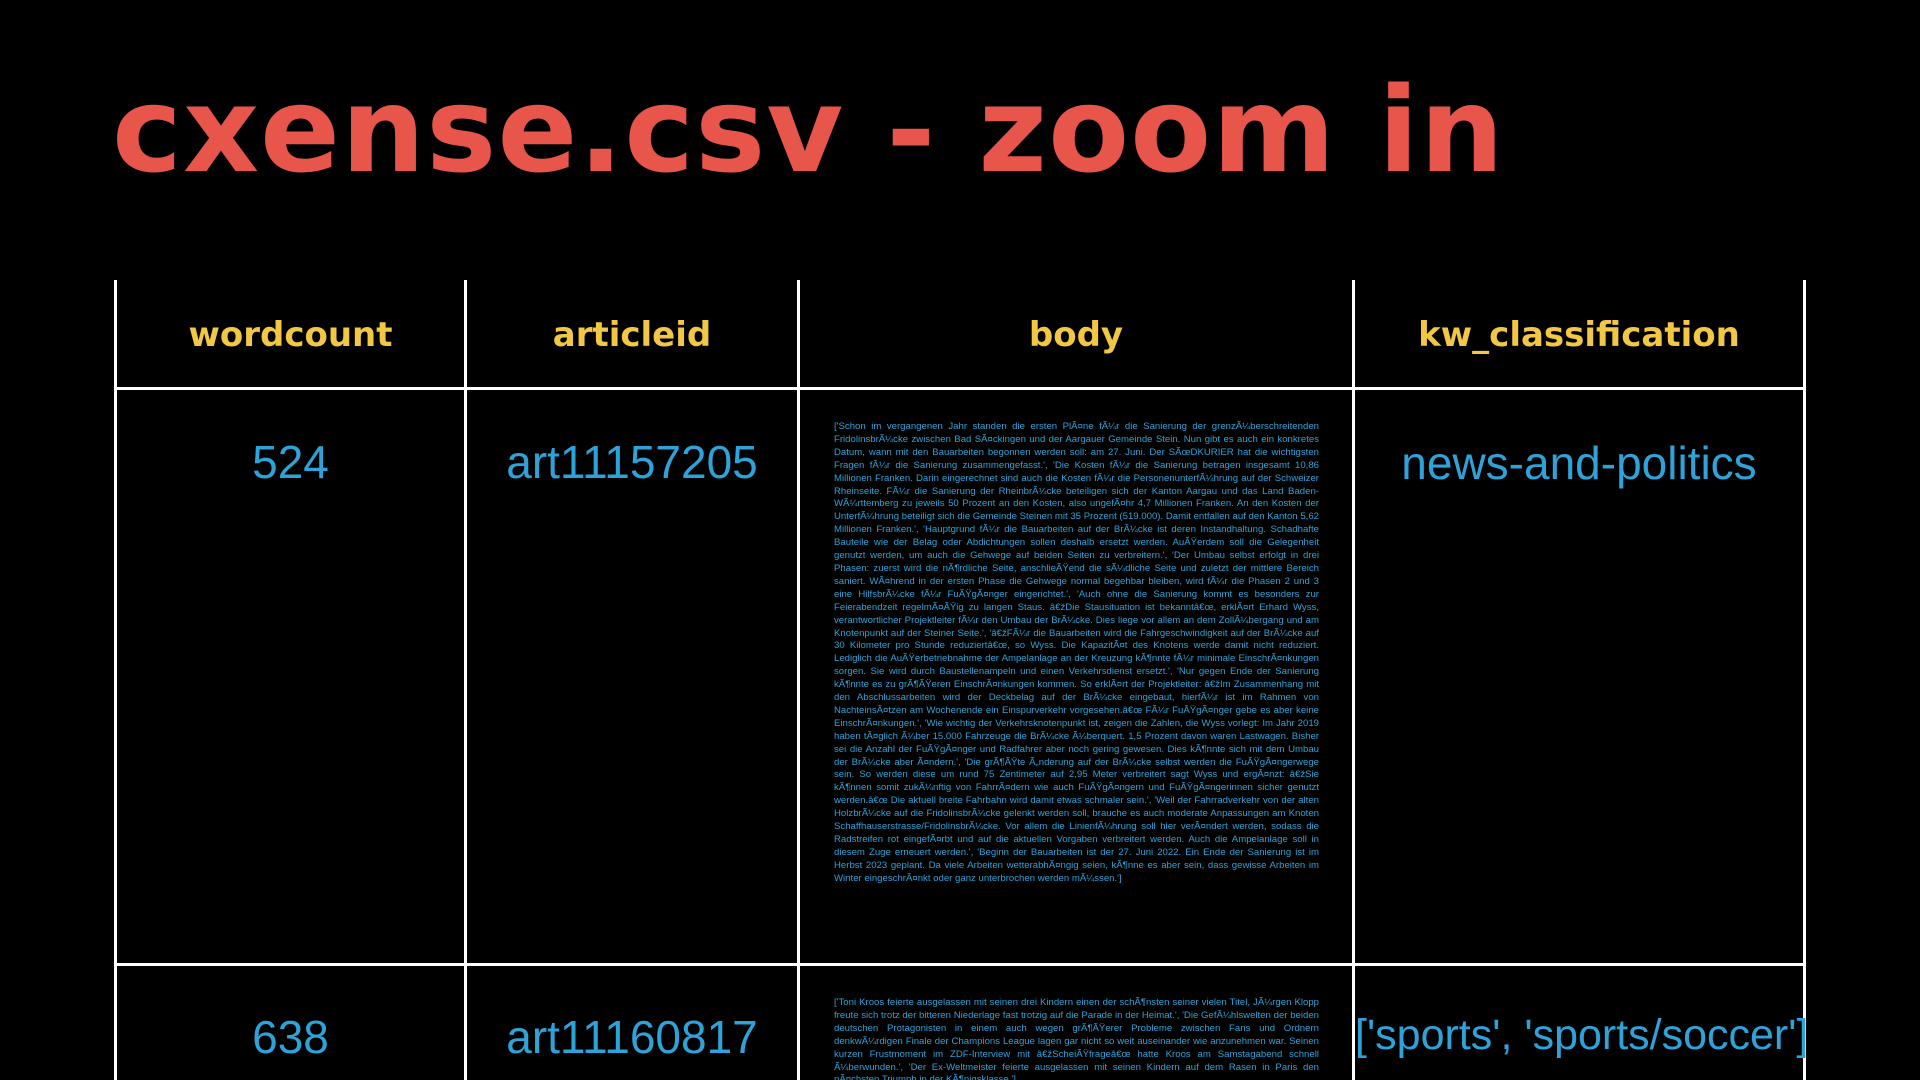 The width and height of the screenshot is (1920, 1080). What do you see at coordinates (632, 1037) in the screenshot?
I see `table-cell-articleid: art11160817` at bounding box center [632, 1037].